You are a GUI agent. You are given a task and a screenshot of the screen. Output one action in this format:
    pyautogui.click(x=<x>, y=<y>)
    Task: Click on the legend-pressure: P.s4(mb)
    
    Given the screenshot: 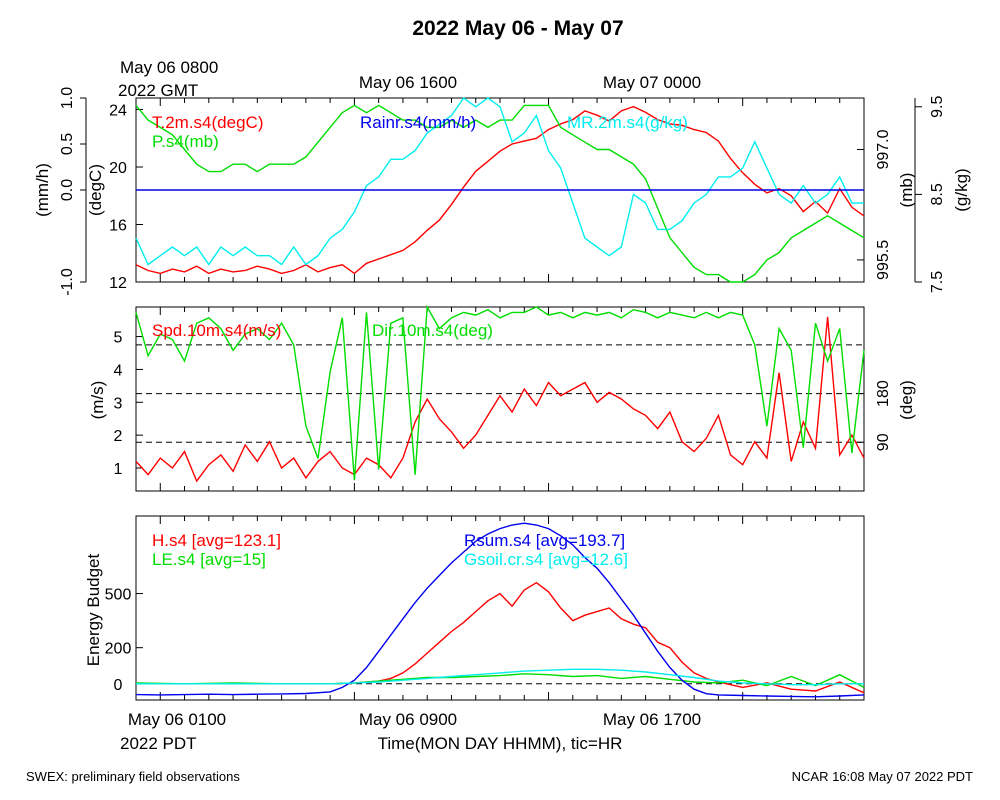 What is the action you would take?
    pyautogui.click(x=185, y=141)
    